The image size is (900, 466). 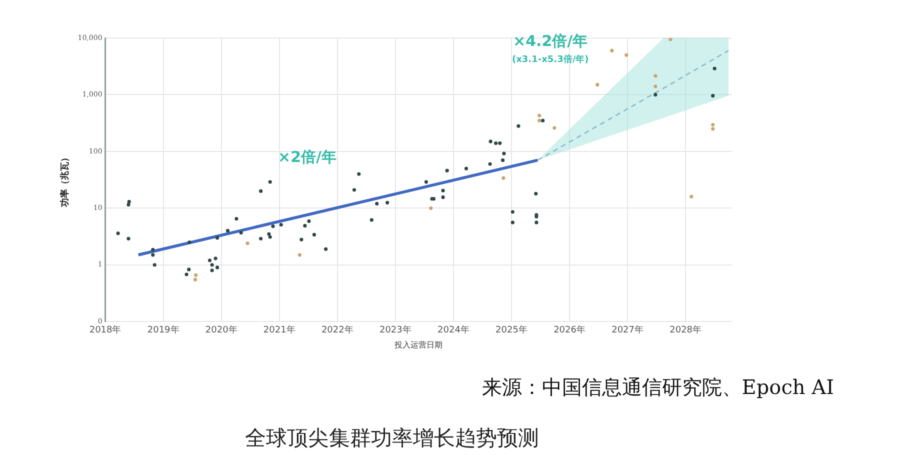 I want to click on annotation: ×2倍/年, so click(x=307, y=157).